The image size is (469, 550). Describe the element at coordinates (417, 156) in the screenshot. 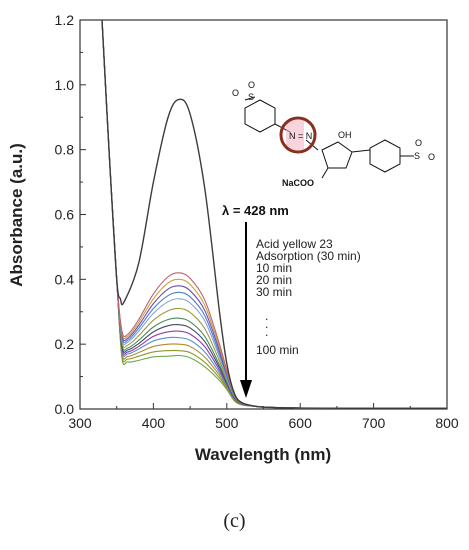

I see `sulfonate-s-right: S` at that location.